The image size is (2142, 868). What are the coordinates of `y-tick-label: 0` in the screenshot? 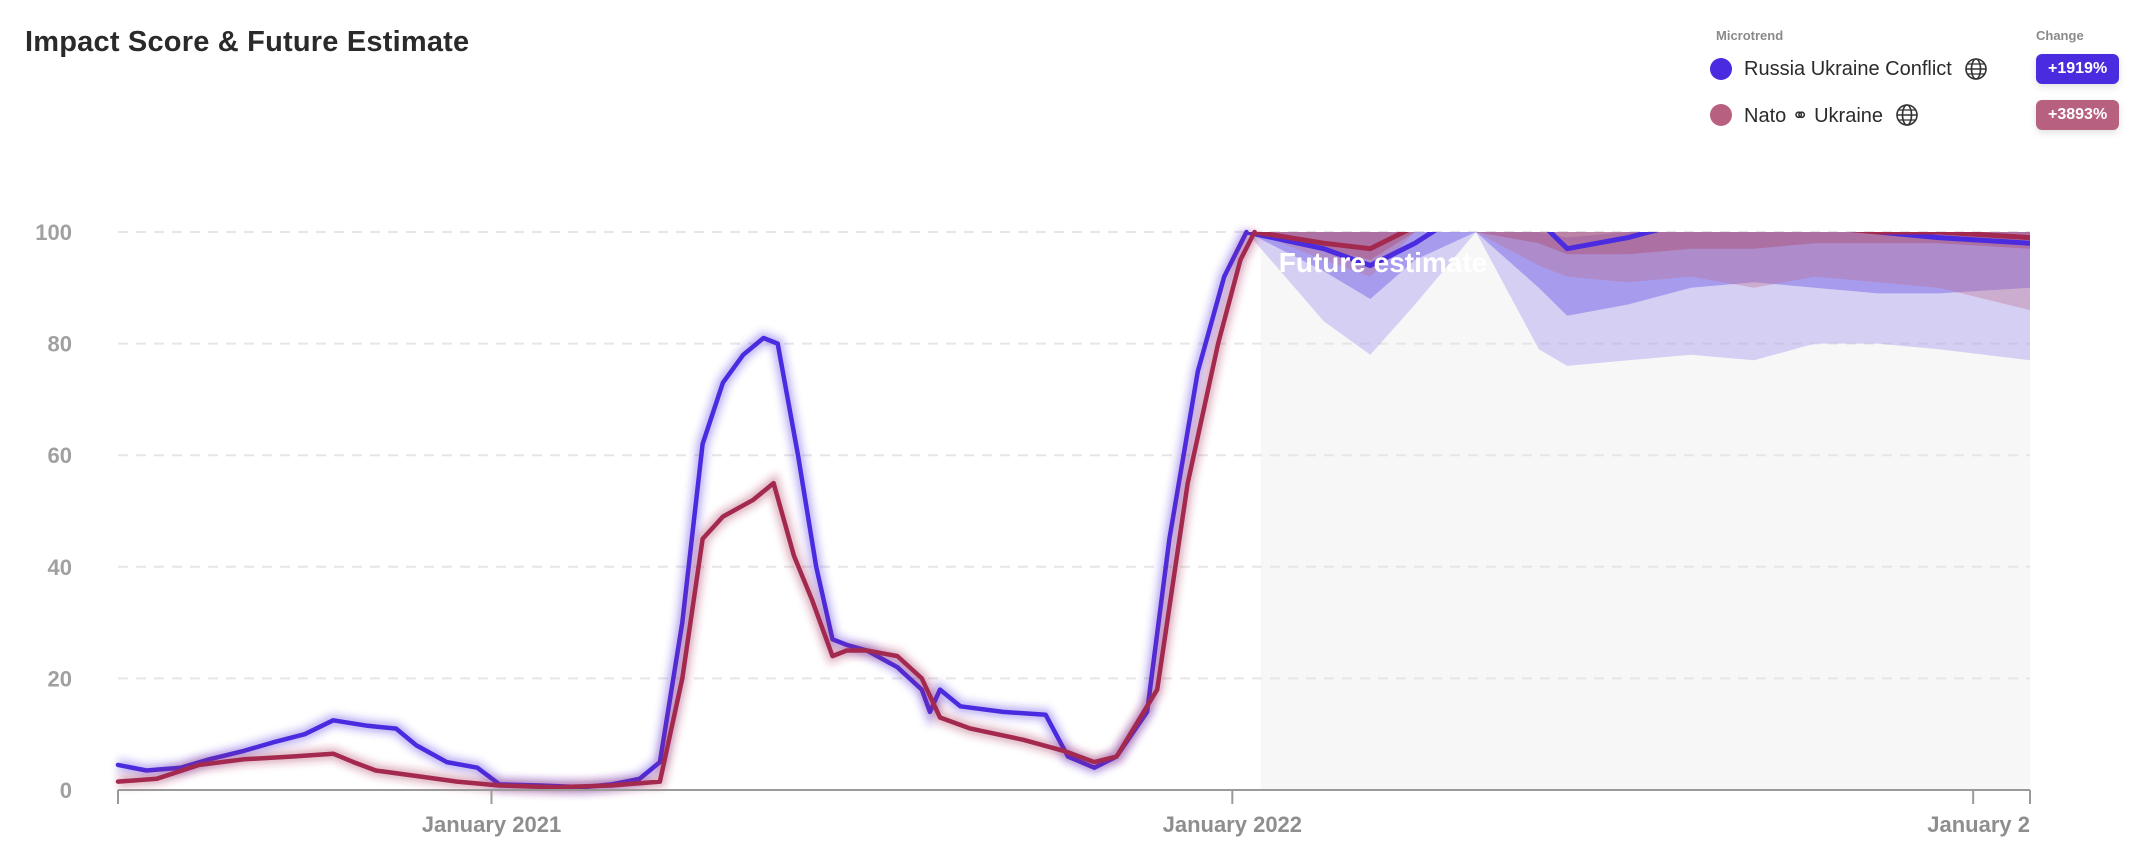 It's located at (66, 790).